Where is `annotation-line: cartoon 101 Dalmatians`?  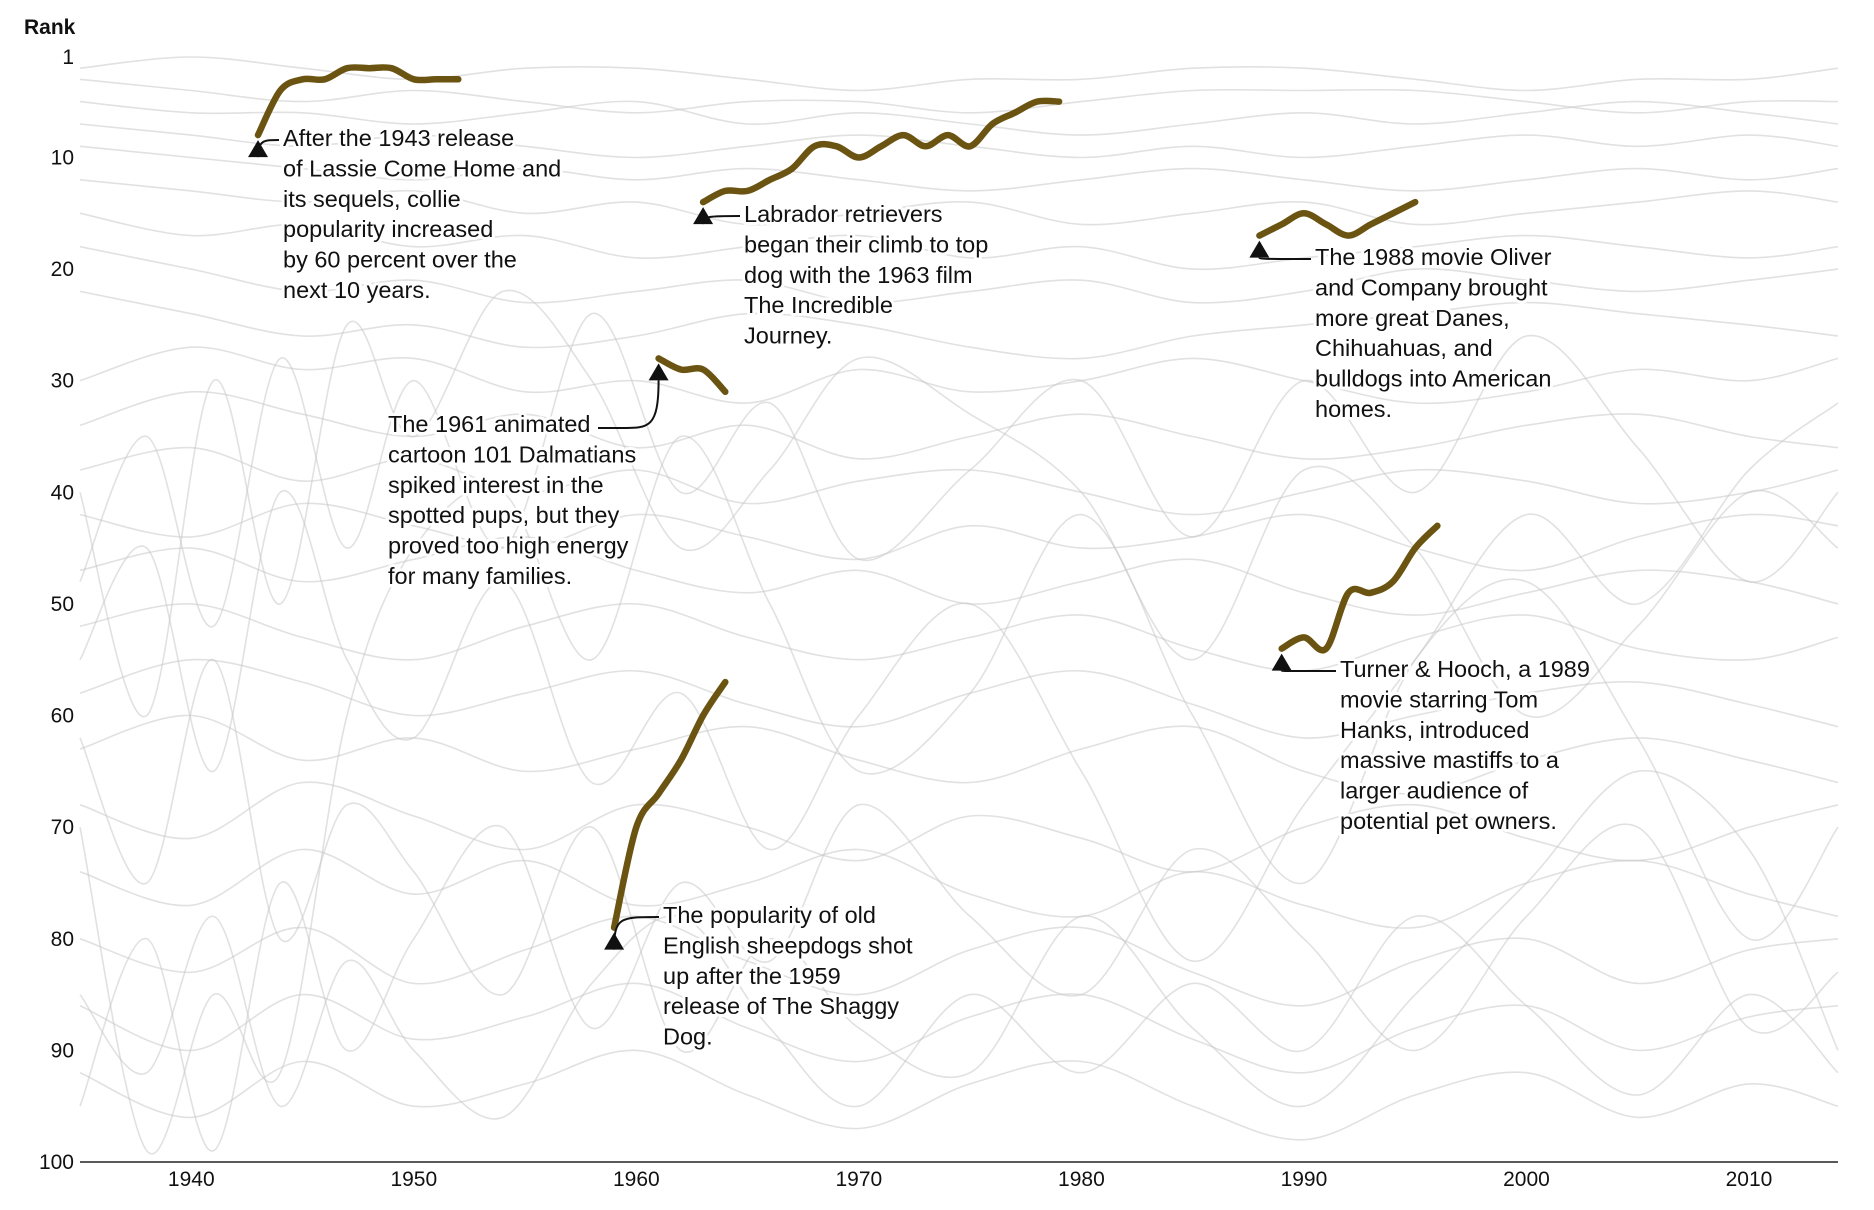
annotation-line: cartoon 101 Dalmatians is located at coordinates (512, 454).